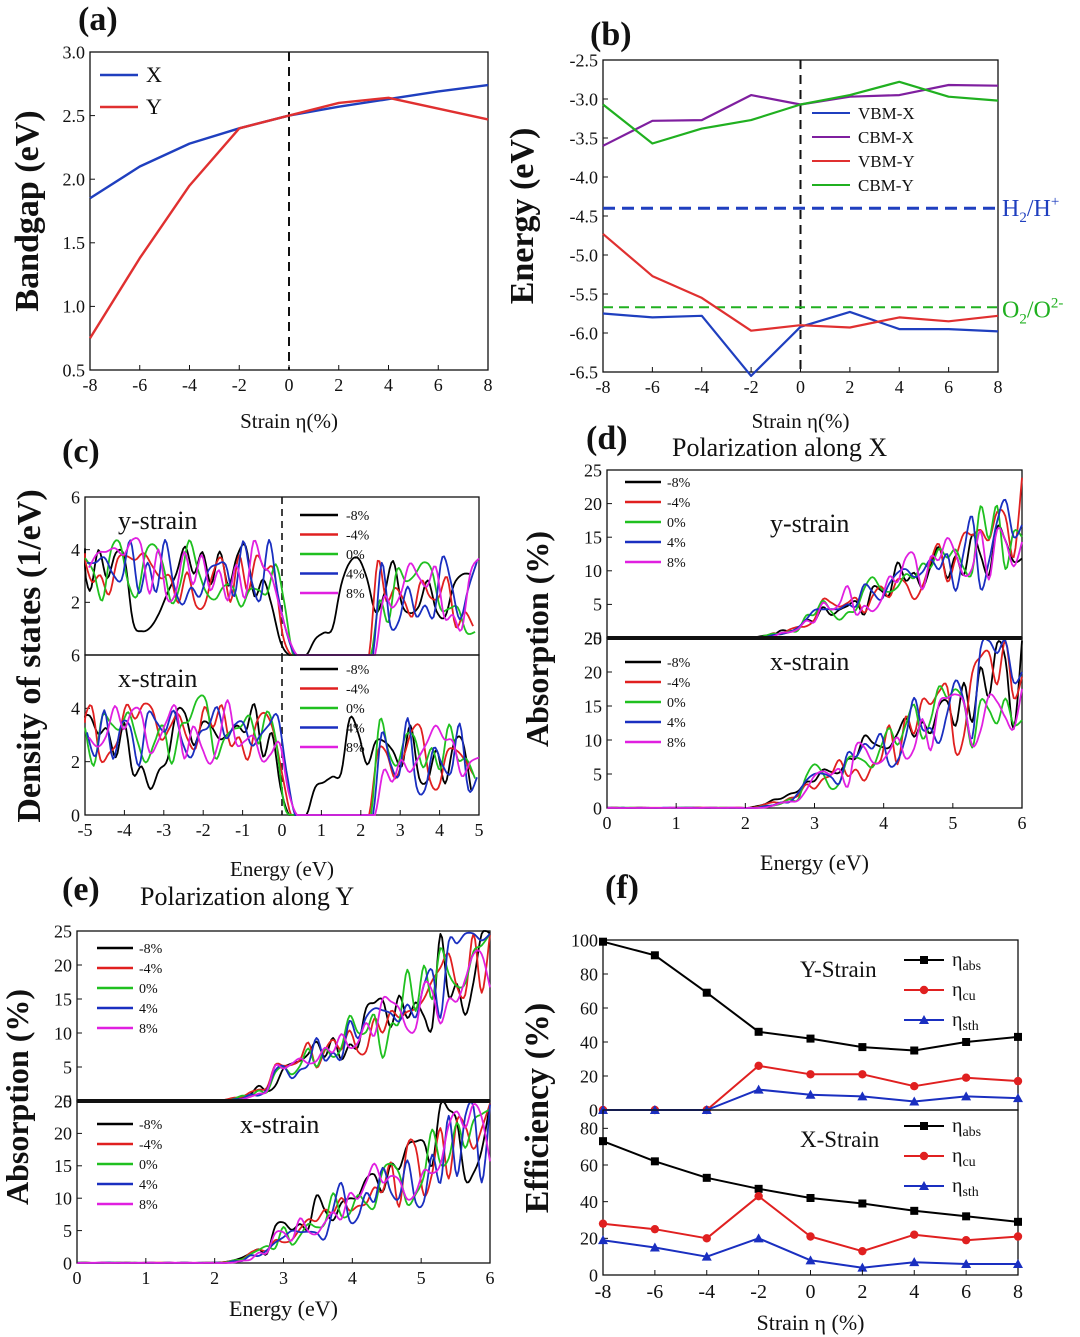 The image size is (1080, 1337). I want to click on x-axis-a-tick-label: 0, so click(289, 385).